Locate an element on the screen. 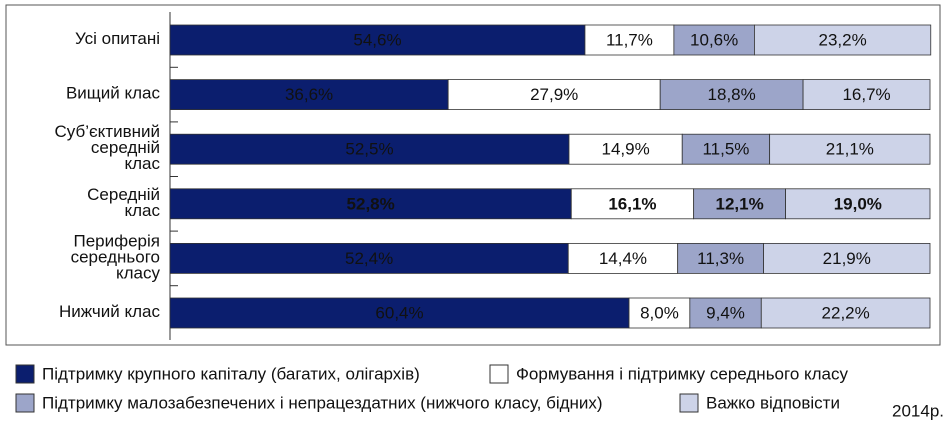 The height and width of the screenshot is (421, 946). value-label: 11,5% is located at coordinates (725, 149).